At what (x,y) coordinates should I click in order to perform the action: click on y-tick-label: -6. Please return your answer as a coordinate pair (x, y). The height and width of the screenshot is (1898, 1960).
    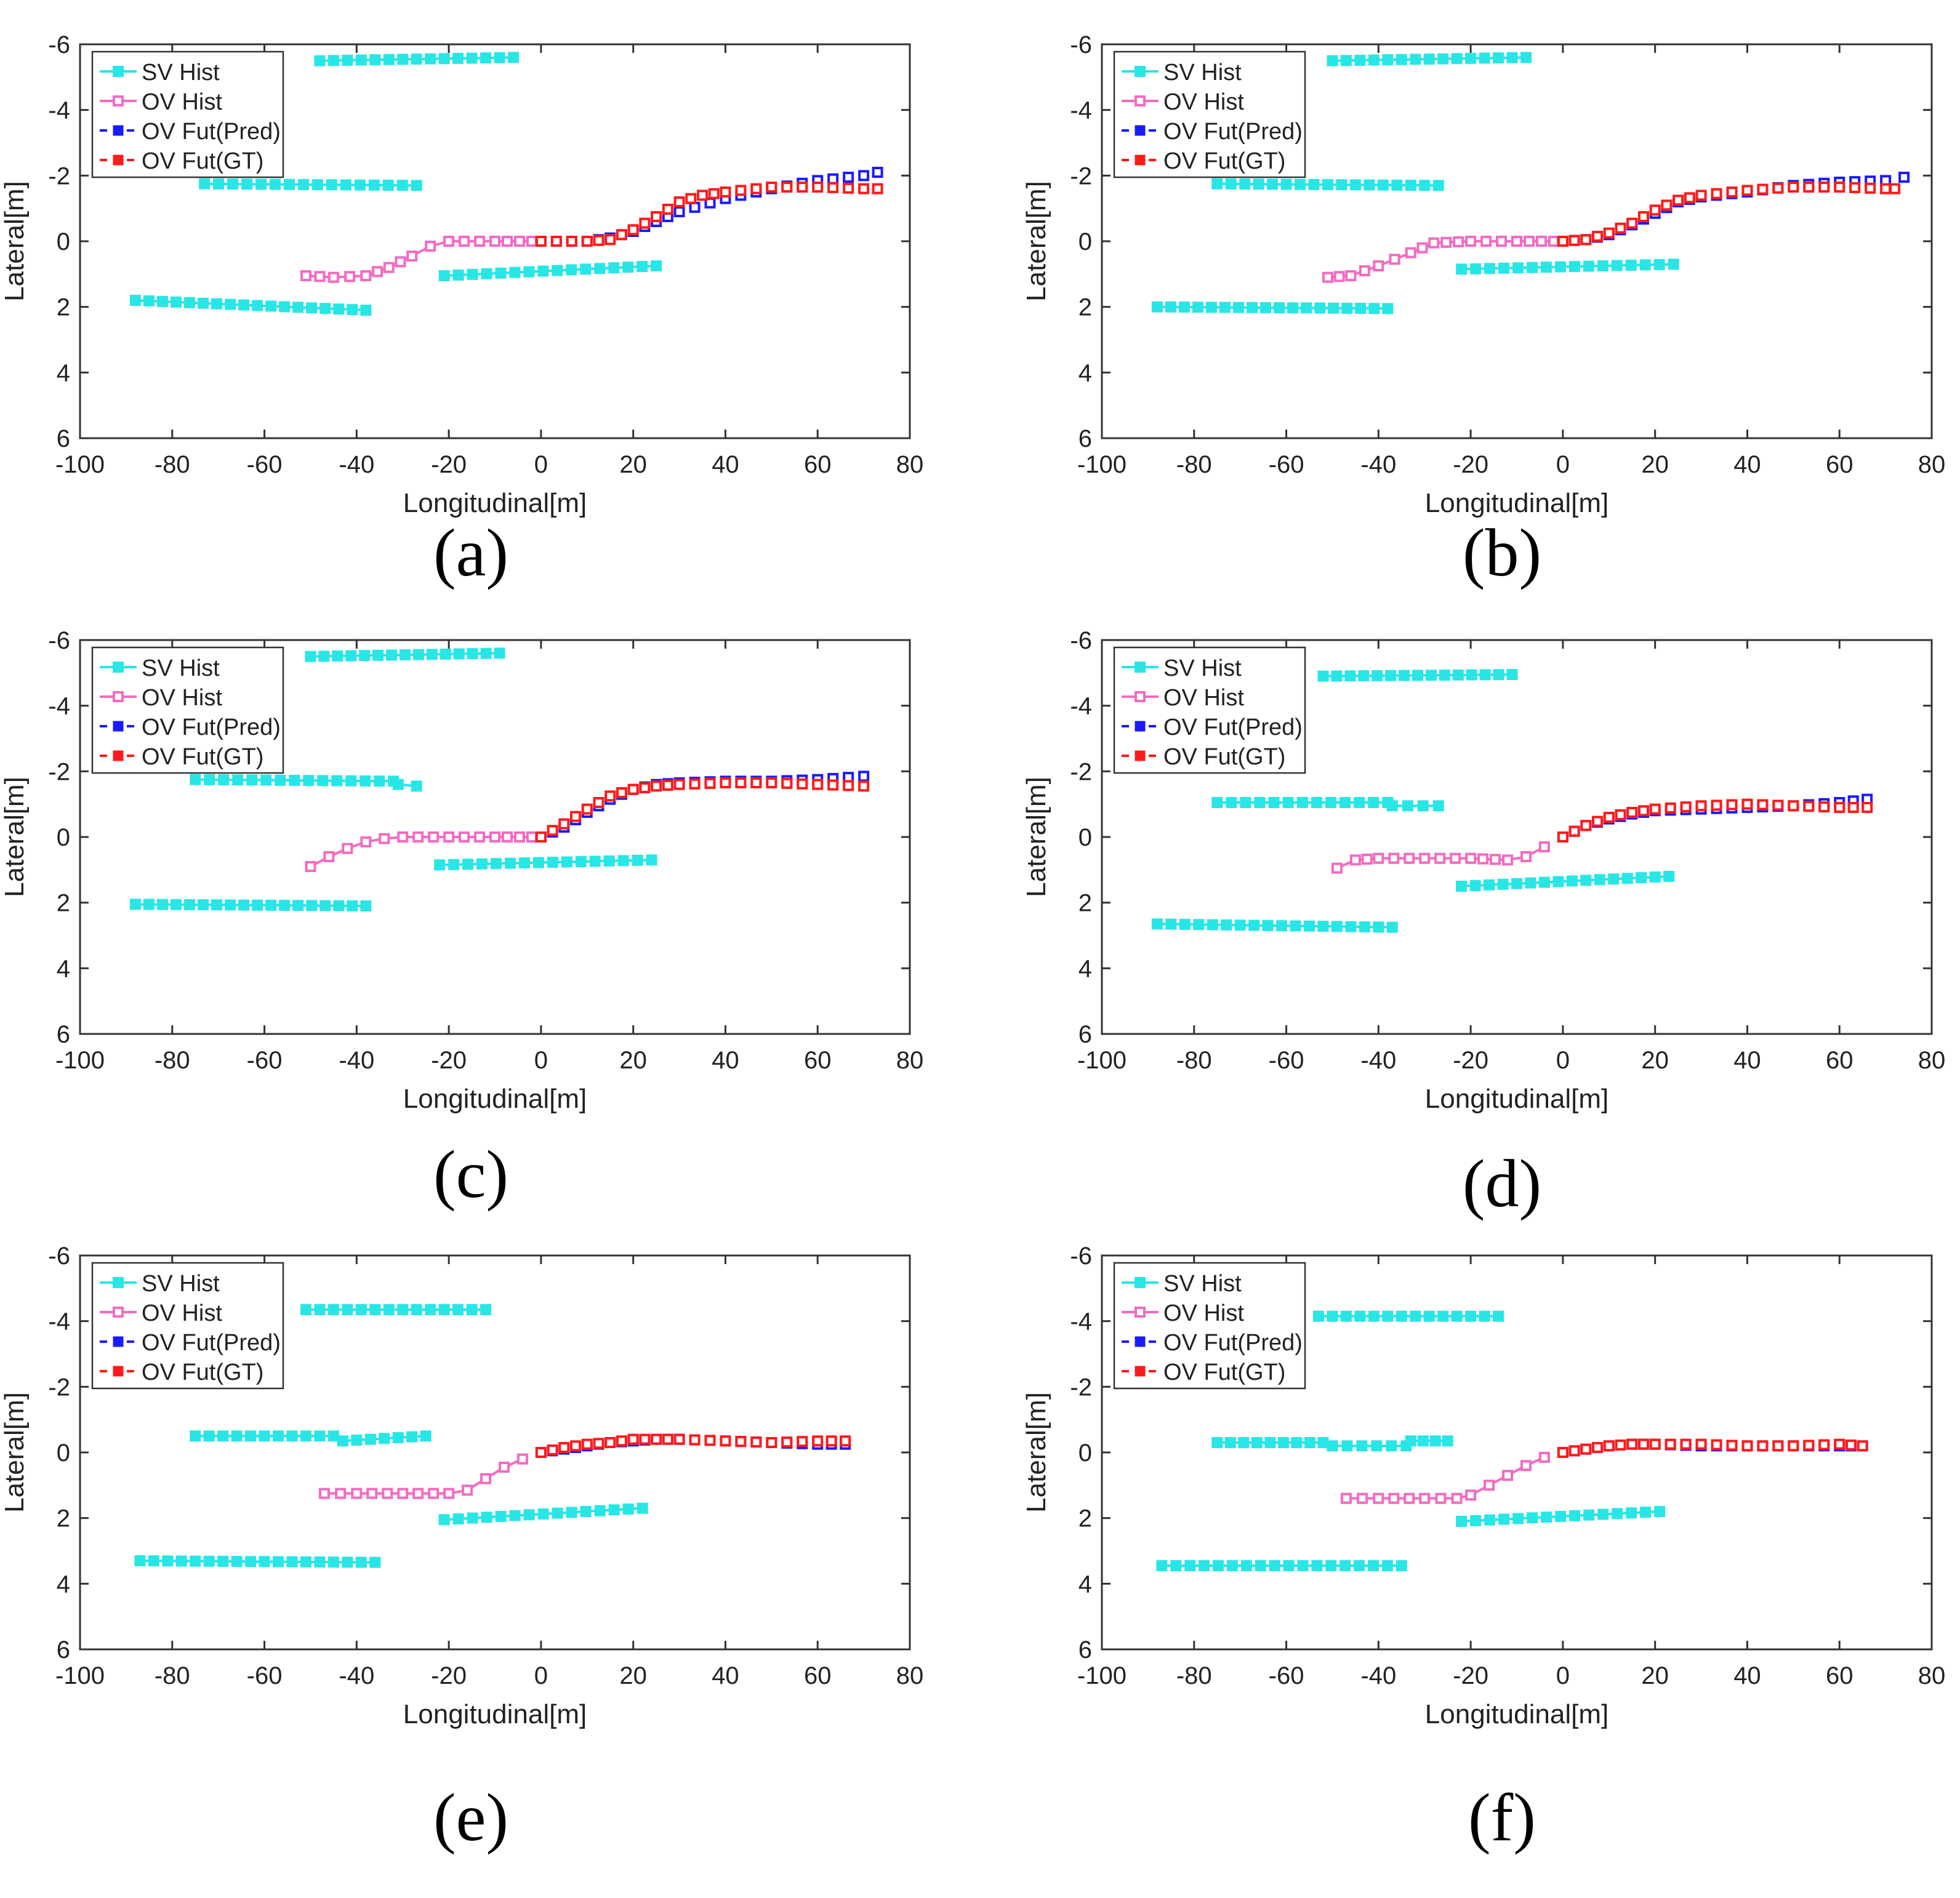
    Looking at the image, I should click on (59, 44).